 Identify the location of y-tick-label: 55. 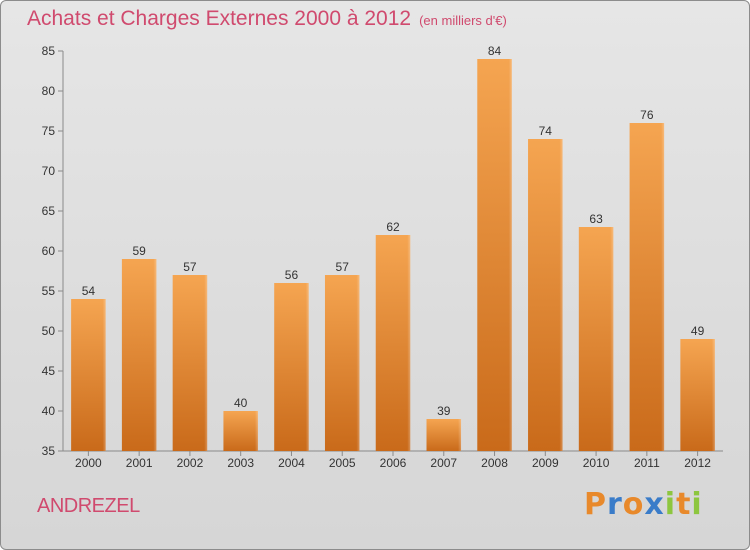
(49, 291).